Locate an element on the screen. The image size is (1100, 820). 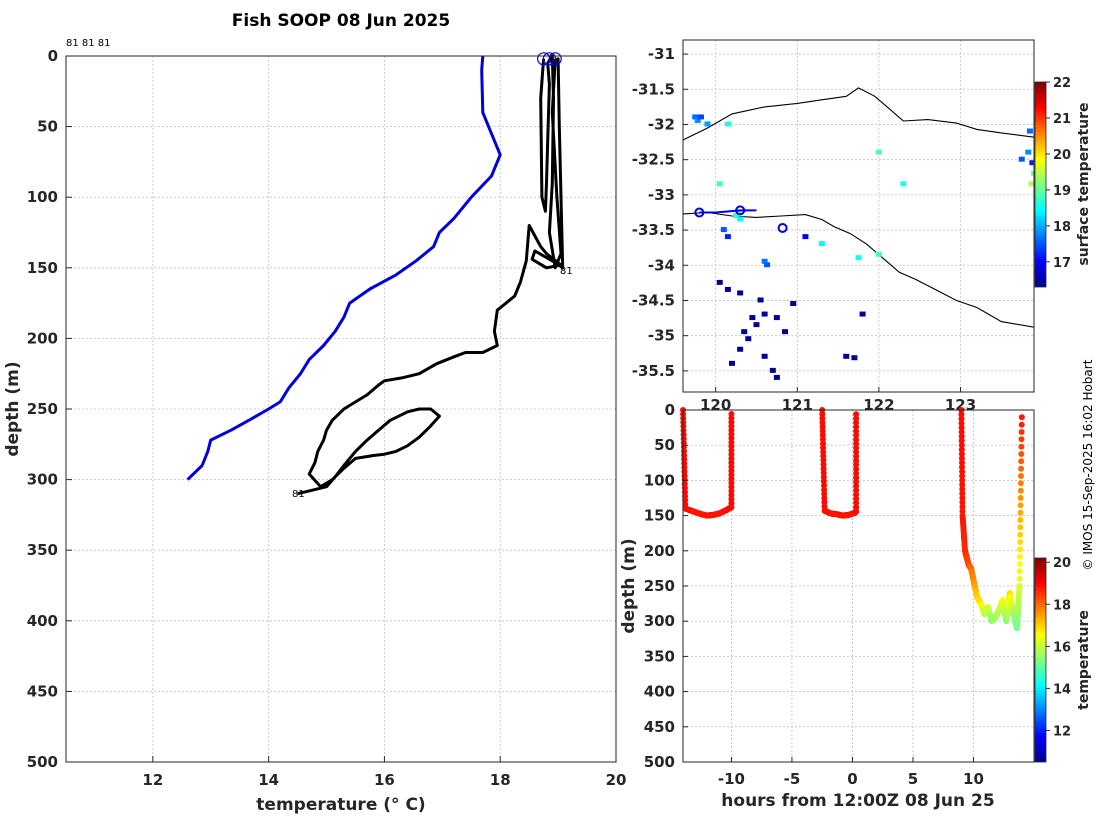
profile-x-tick-label: 20 is located at coordinates (616, 780).